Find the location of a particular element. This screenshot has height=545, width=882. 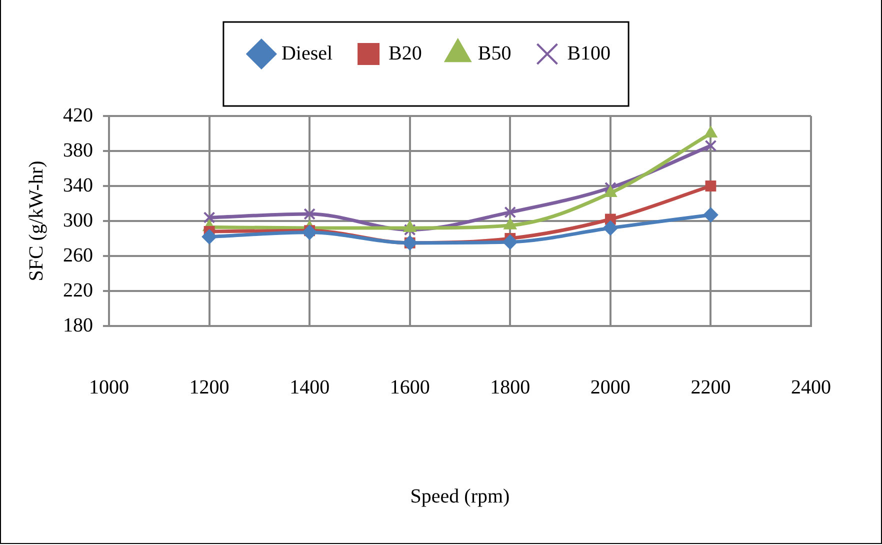

x-tick-label: 1200 is located at coordinates (209, 387).